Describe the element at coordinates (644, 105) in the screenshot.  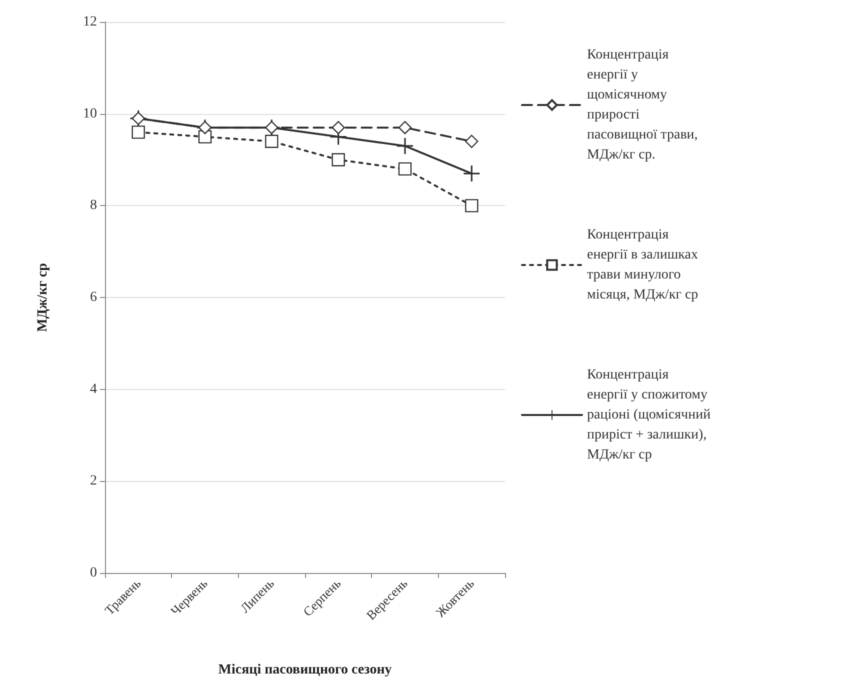
I see `legend-label: Концентрація енергії у щомісячному прирості пасовищної трави, МДж/кг ср.` at that location.